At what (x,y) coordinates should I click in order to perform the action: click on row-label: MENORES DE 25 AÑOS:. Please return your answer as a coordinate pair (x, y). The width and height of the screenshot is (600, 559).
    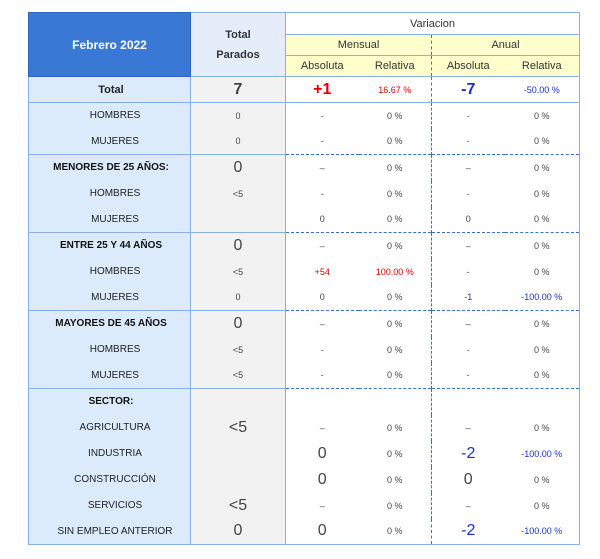
    Looking at the image, I should click on (109, 167).